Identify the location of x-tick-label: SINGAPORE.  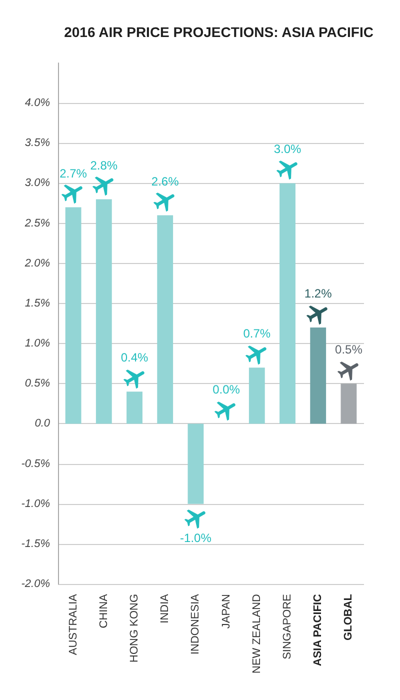
(288, 627).